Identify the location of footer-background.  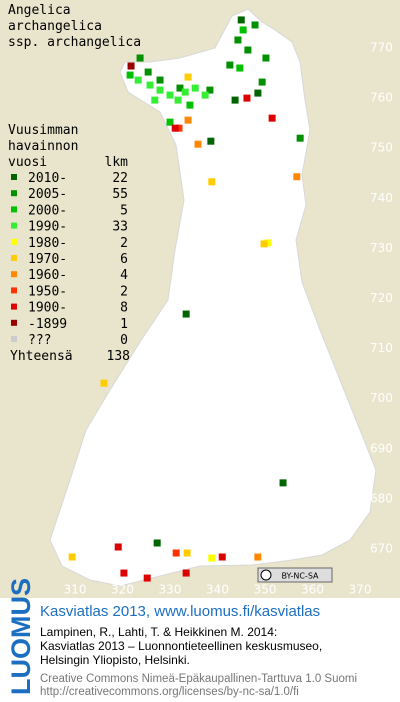
(200, 650).